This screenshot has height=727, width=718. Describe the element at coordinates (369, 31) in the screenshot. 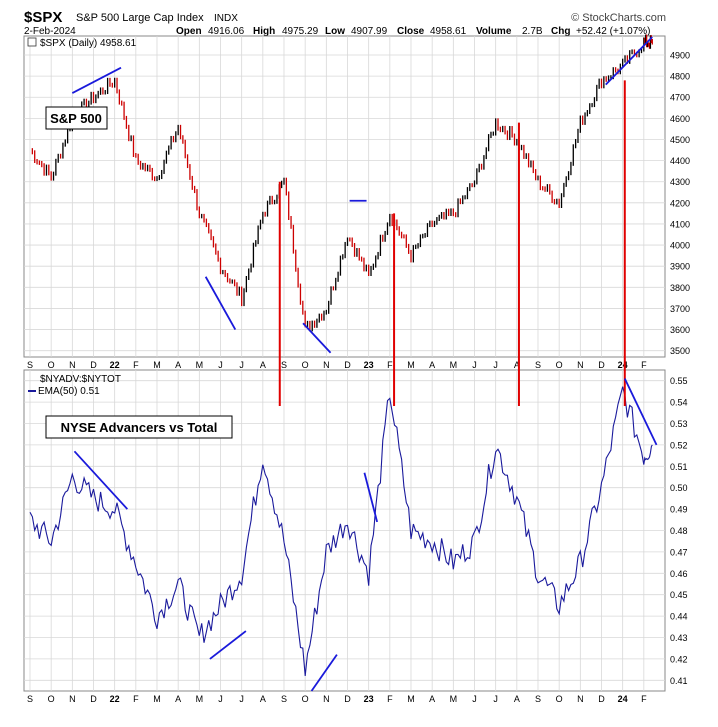

I see `quote-low-value: 4907.99` at that location.